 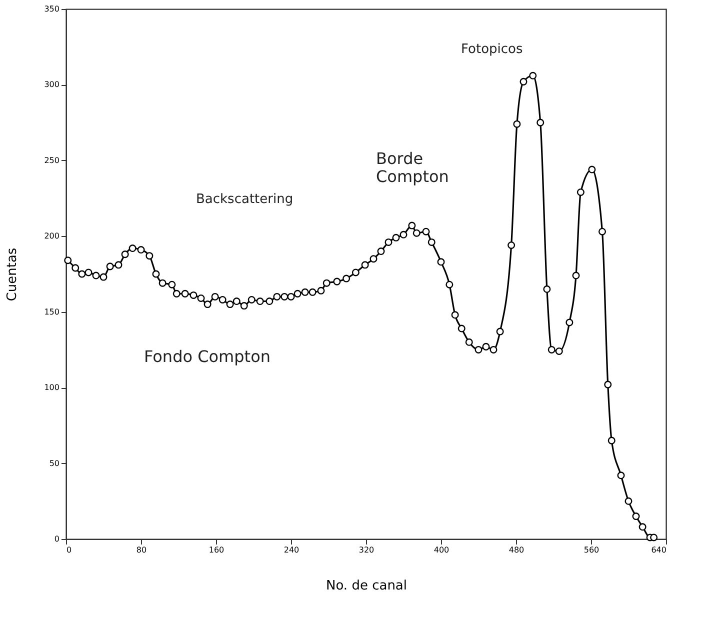 I want to click on x-tick-label: 80, so click(x=141, y=550).